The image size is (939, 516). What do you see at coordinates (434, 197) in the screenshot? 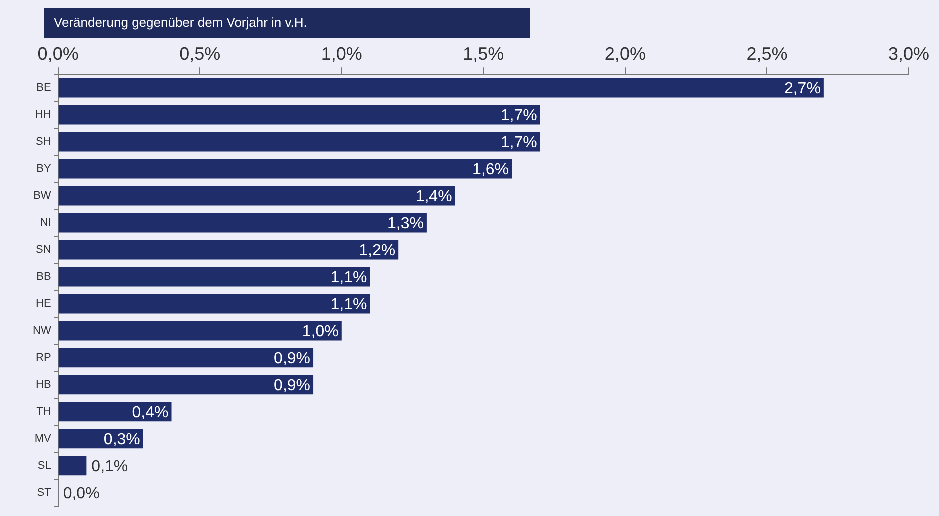
I see `data-label: 1,4%` at bounding box center [434, 197].